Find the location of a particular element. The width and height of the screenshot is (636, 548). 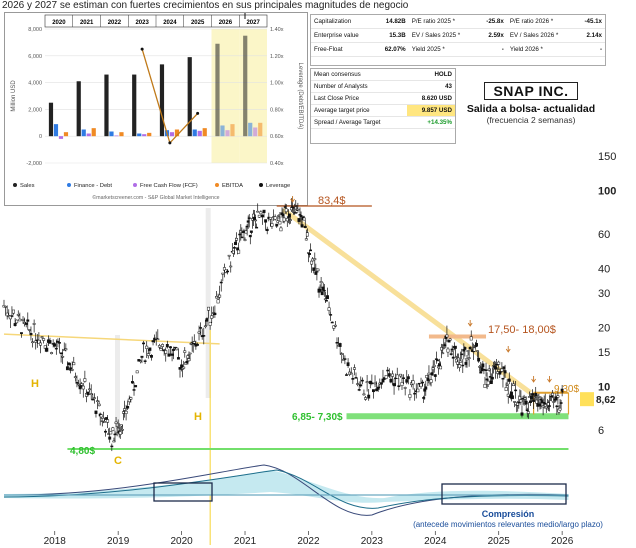

year-label: 2020 is located at coordinates (59, 23).